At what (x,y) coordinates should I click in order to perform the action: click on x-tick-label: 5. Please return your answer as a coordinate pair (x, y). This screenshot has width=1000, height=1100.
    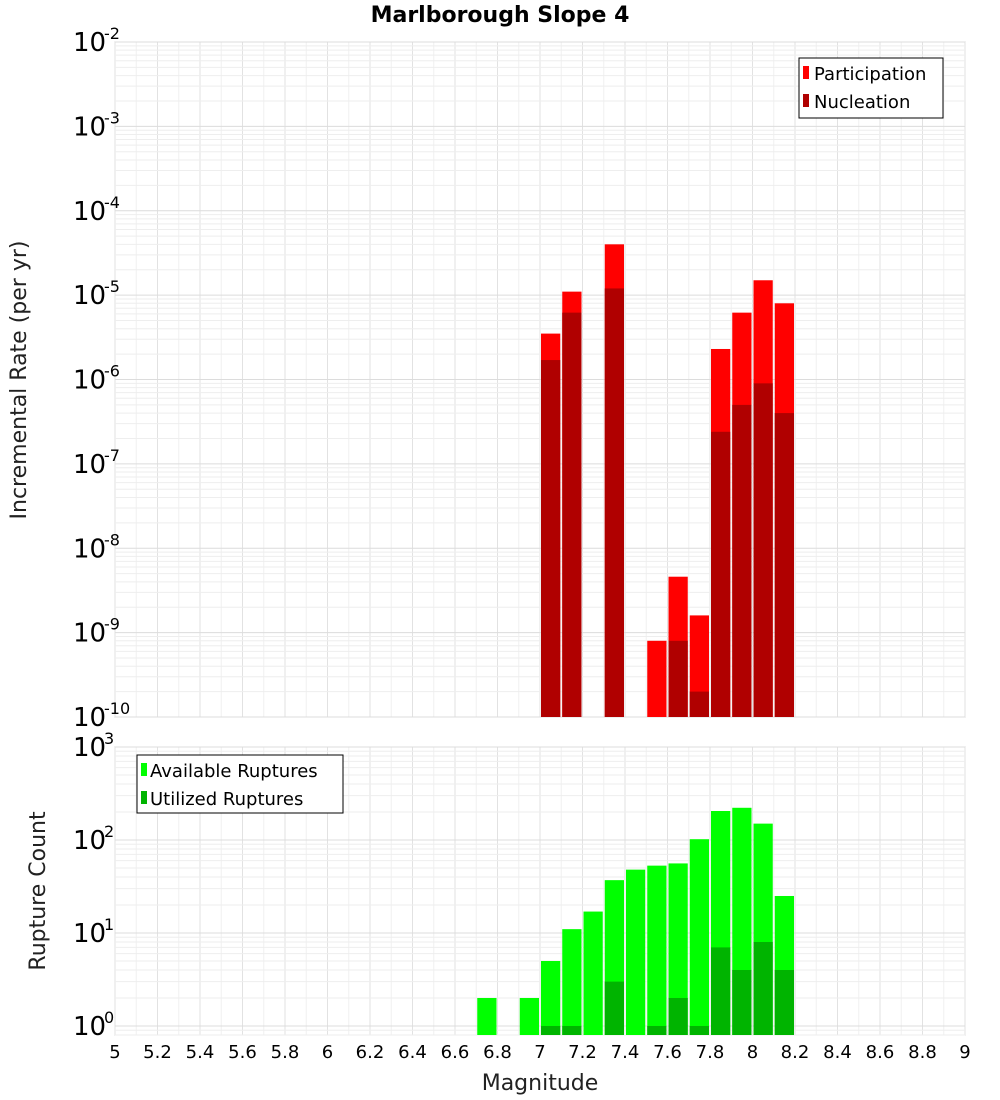
    Looking at the image, I should click on (114, 1052).